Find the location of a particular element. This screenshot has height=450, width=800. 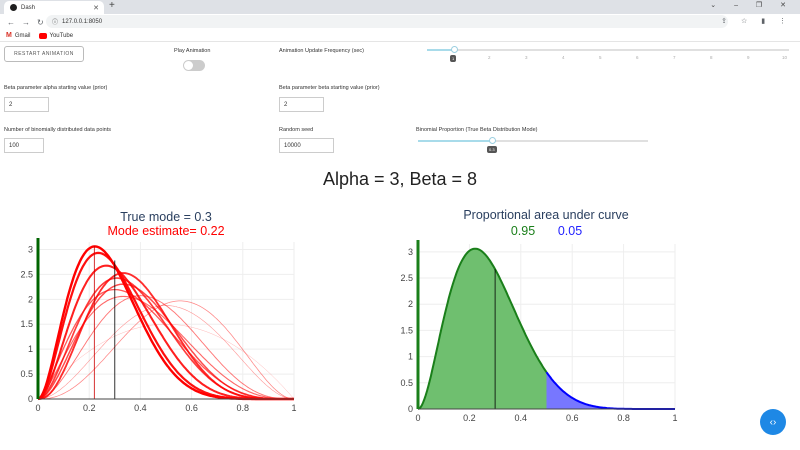

chart1-mode-estimate: Mode estimate= 0.22 is located at coordinates (165, 231).